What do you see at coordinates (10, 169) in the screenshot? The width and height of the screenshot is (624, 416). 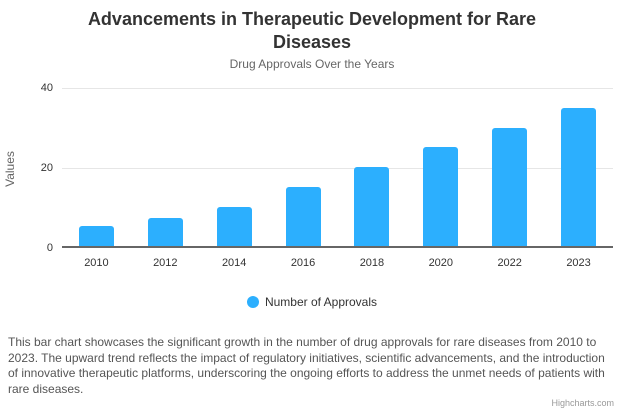 I see `y-axis-title: Values` at bounding box center [10, 169].